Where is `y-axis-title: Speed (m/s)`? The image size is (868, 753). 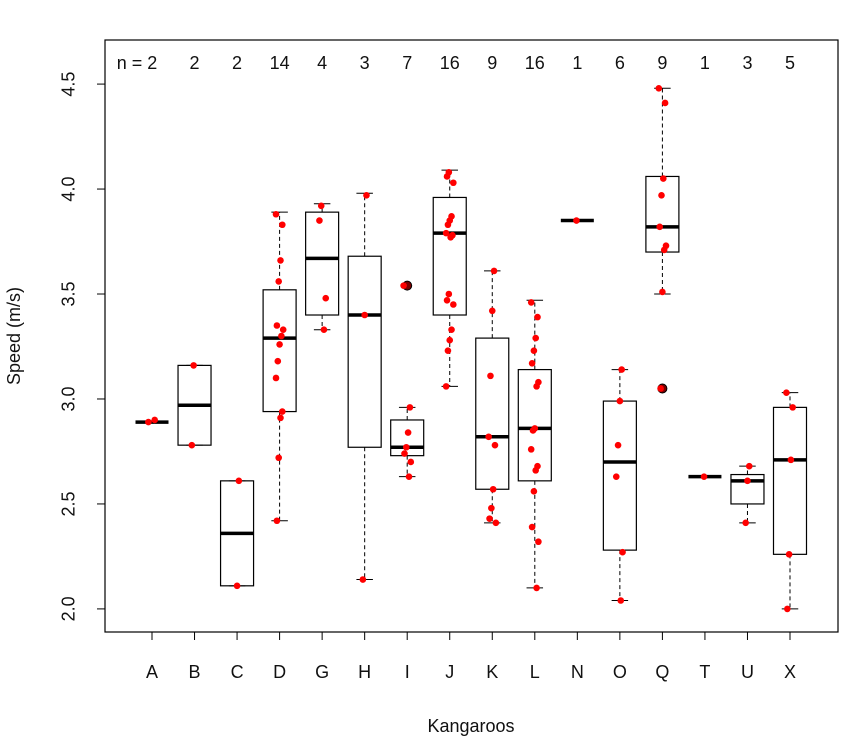
y-axis-title: Speed (m/s) is located at coordinates (14, 336).